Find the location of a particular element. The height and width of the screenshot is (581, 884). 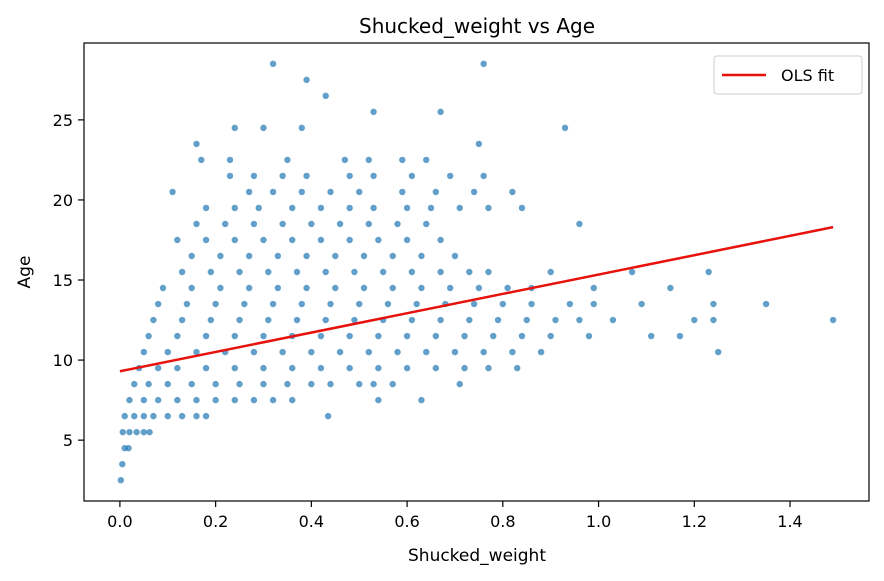

y-tick-label: 25 is located at coordinates (63, 120).